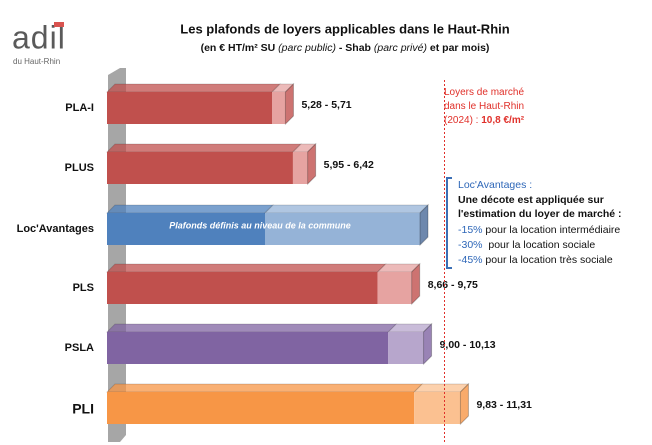 The image size is (652, 445). I want to click on band-bar, so click(186, 229).